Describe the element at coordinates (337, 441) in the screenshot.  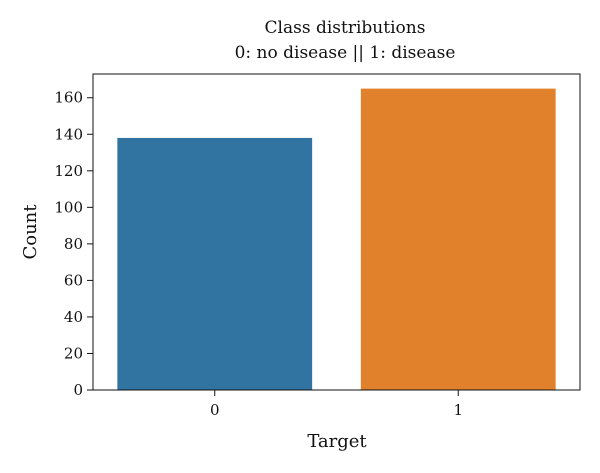
I see `x-axis-label: Target` at that location.